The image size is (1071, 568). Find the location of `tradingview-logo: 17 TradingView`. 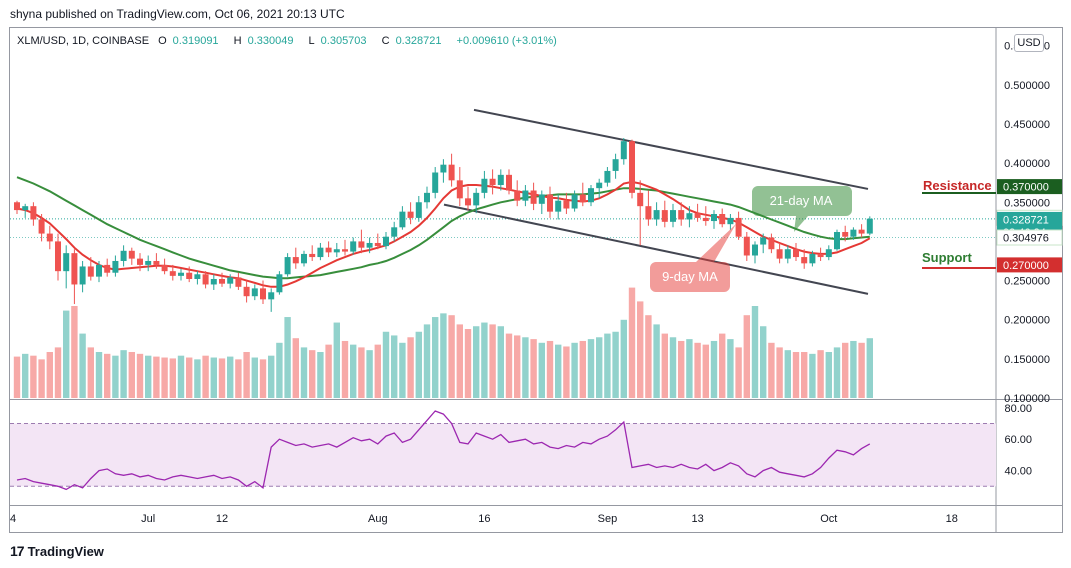

tradingview-logo: 17 TradingView is located at coordinates (57, 551).